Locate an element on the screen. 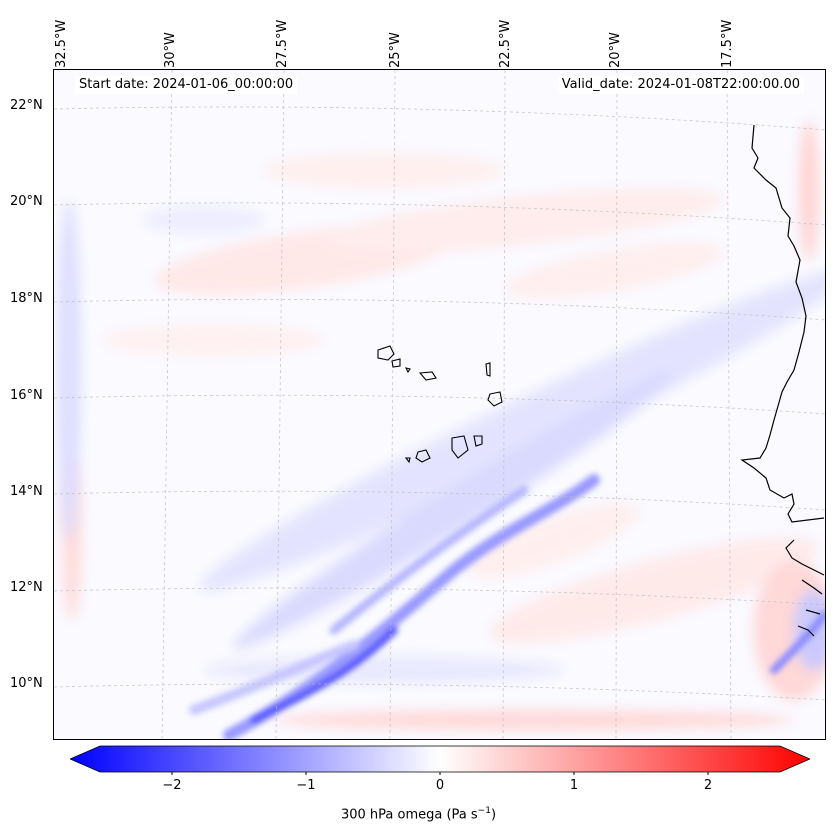 Image resolution: width=837 pixels, height=839 pixels. colorbar-tick-2: 2 is located at coordinates (708, 785).